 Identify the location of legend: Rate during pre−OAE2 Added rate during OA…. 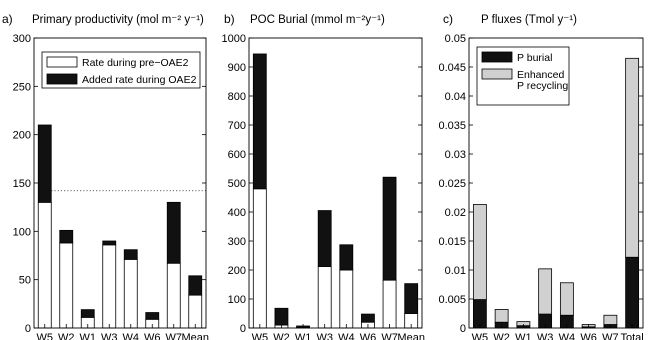
(121, 70).